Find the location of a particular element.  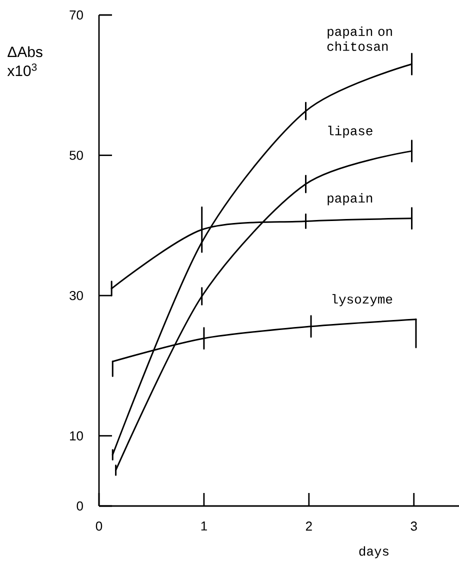

x-tick-label: 3 is located at coordinates (413, 526).